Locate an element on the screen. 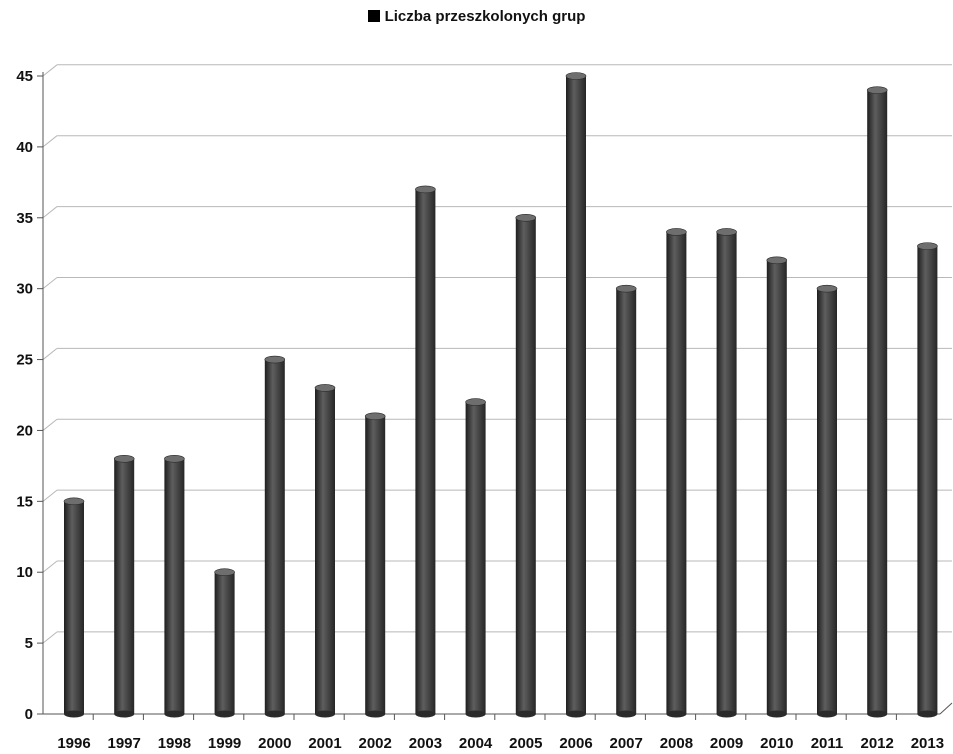 The height and width of the screenshot is (754, 953). x-tick-label: 1999 is located at coordinates (224, 743).